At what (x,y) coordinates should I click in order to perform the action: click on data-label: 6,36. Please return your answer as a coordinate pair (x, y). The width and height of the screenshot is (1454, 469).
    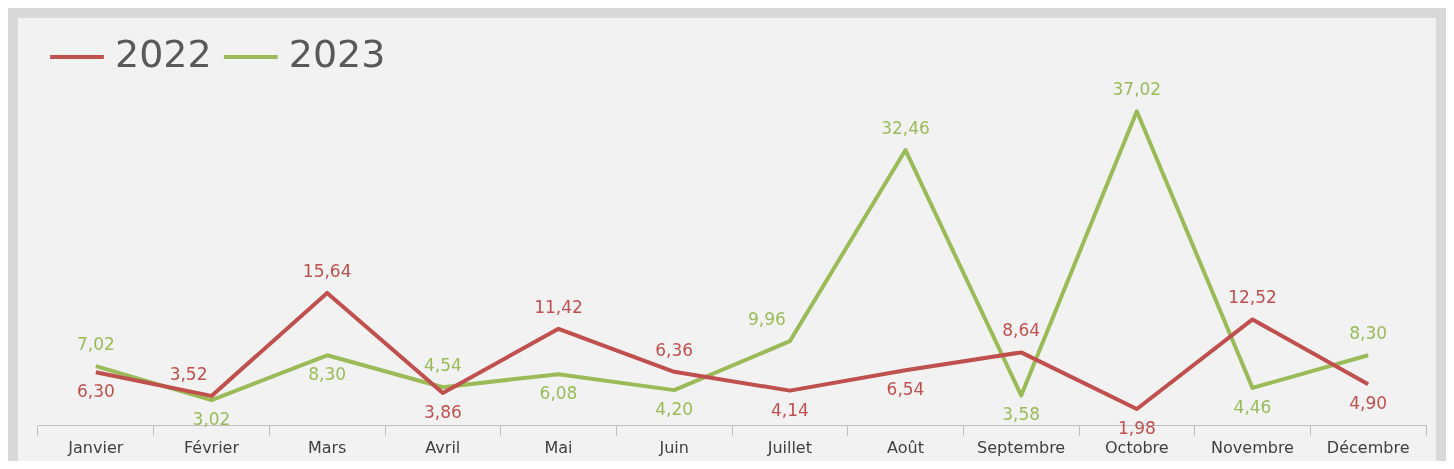
    Looking at the image, I should click on (674, 349).